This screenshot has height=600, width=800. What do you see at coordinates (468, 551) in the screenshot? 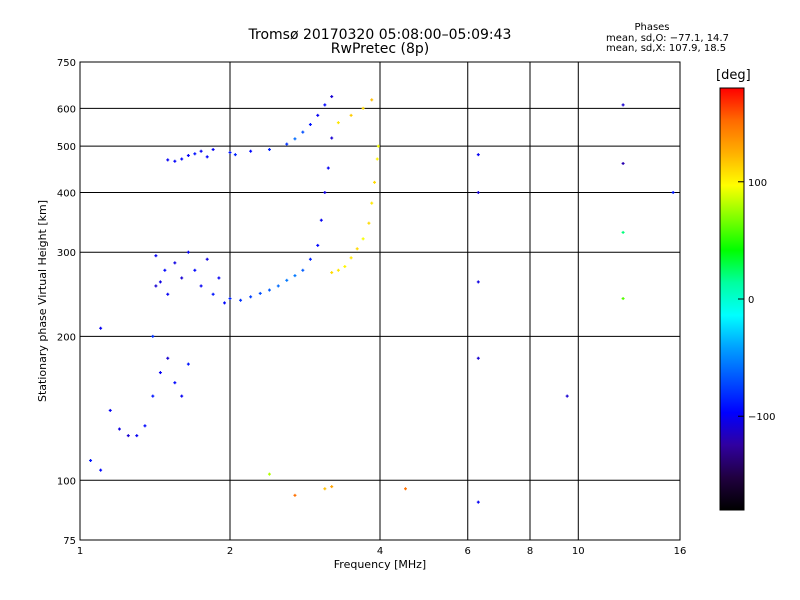
I see `x-tick-label: 6` at bounding box center [468, 551].